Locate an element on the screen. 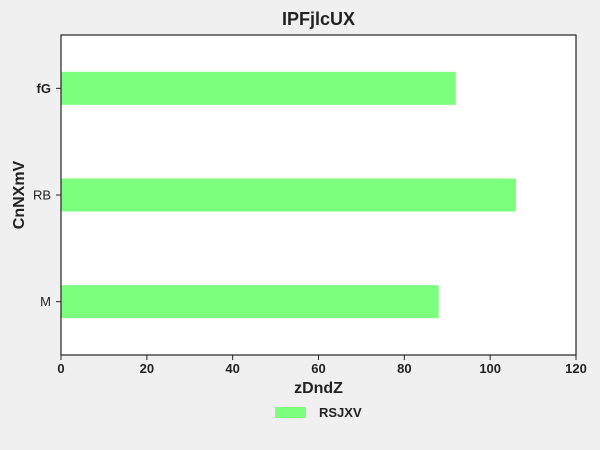 This screenshot has height=450, width=600. y-axis-label: CnNXmV is located at coordinates (19, 194).